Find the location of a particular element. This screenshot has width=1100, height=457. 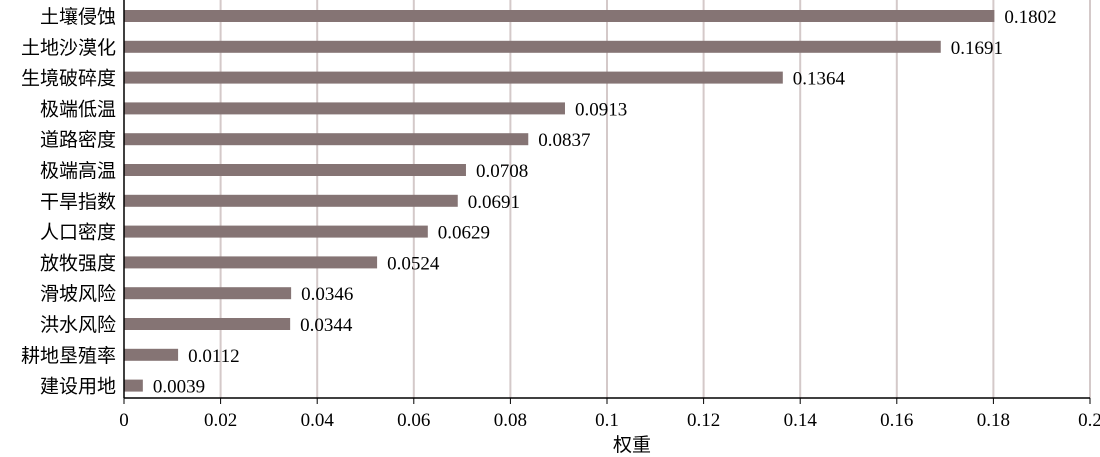

x-tick-label: 0.08 is located at coordinates (510, 420).